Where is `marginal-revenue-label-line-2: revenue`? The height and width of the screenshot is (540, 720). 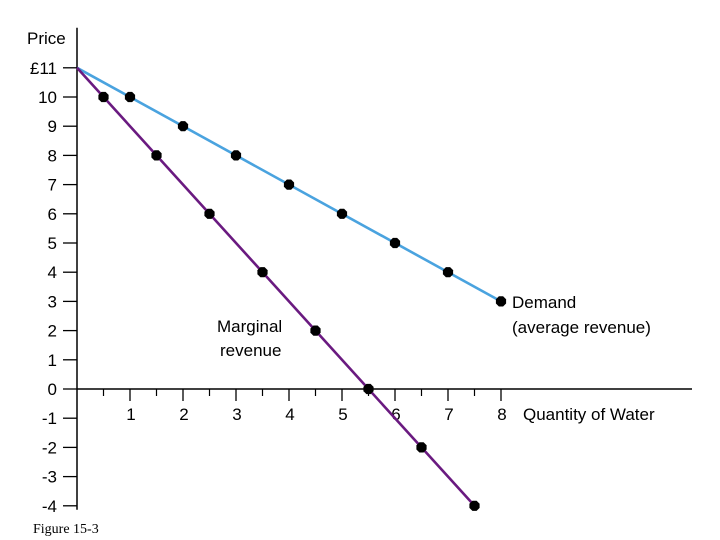 marginal-revenue-label-line-2: revenue is located at coordinates (250, 350).